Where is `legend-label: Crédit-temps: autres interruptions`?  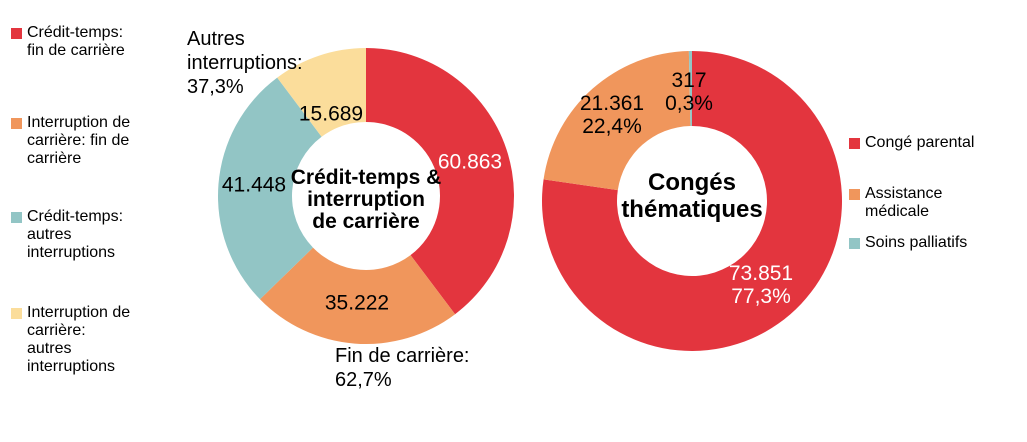 legend-label: Crédit-temps: autres interruptions is located at coordinates (75, 234).